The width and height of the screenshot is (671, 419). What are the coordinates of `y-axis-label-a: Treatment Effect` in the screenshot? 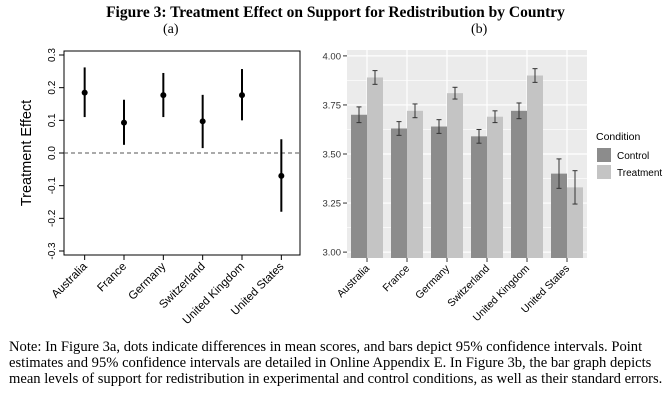 It's located at (27, 153).